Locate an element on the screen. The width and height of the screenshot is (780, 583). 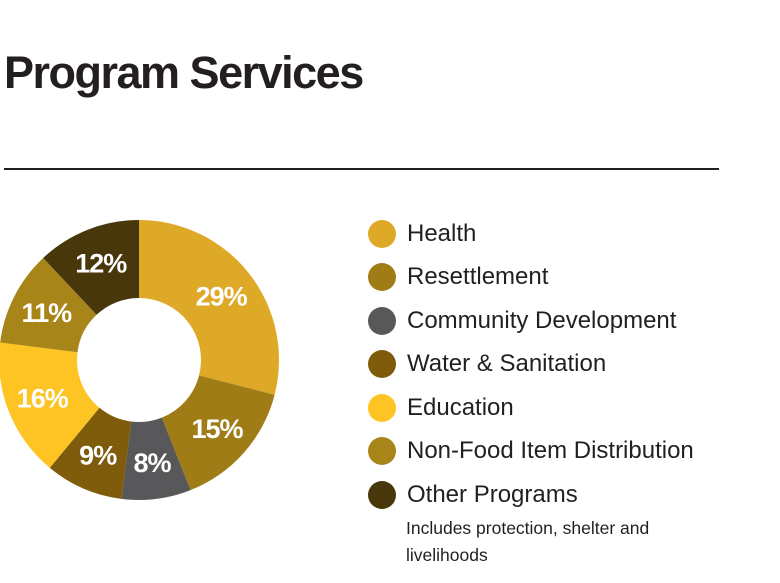
legend-label: Non-Food Item Distribution is located at coordinates (550, 451).